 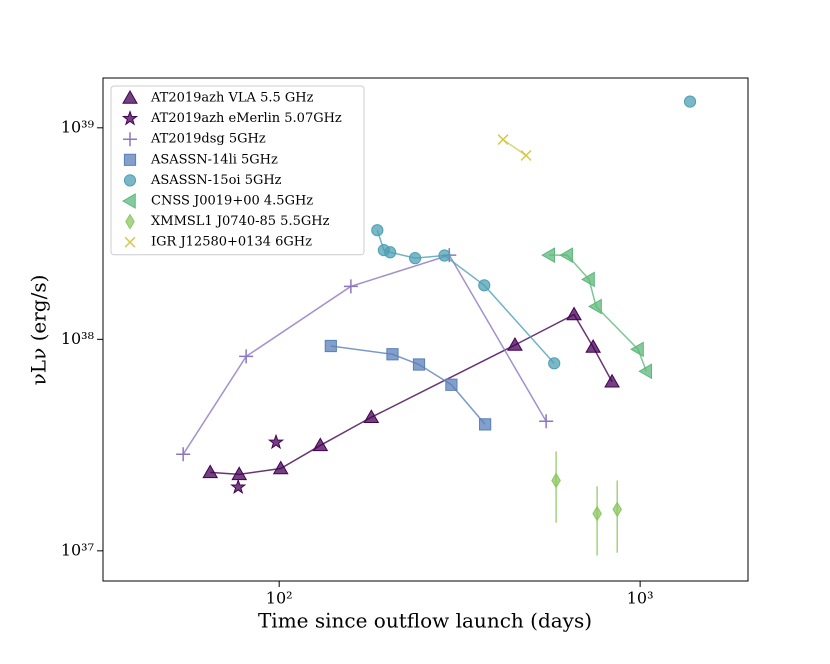 What do you see at coordinates (279, 598) in the screenshot?
I see `x-tick-label: 10²` at bounding box center [279, 598].